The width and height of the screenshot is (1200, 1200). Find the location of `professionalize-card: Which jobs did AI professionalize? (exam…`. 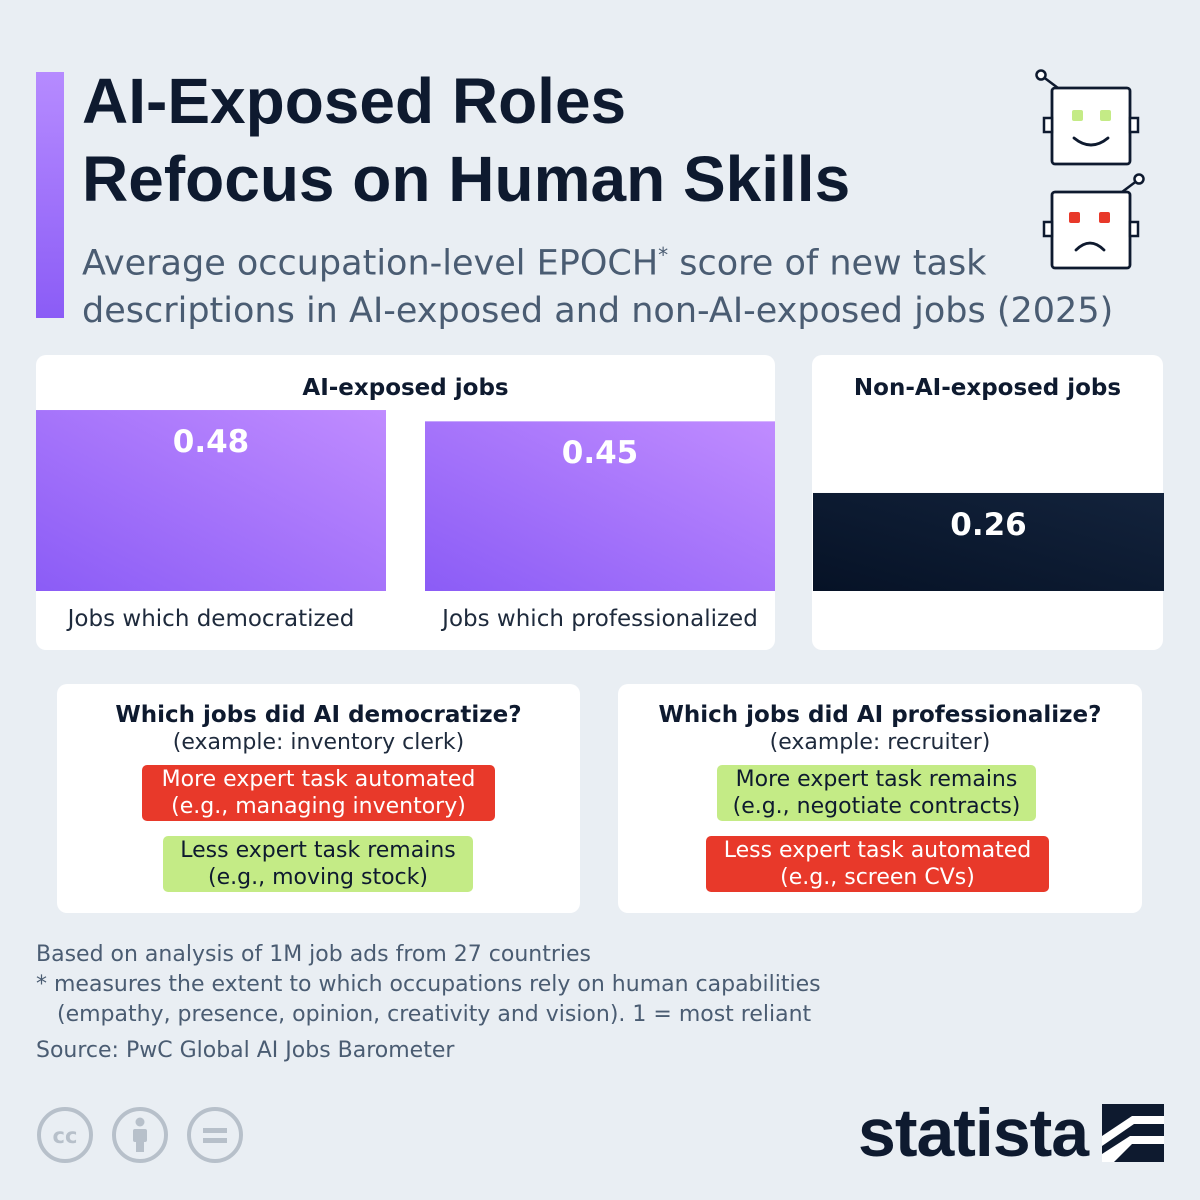

professionalize-card: Which jobs did AI professionalize? (exam… is located at coordinates (880, 798).